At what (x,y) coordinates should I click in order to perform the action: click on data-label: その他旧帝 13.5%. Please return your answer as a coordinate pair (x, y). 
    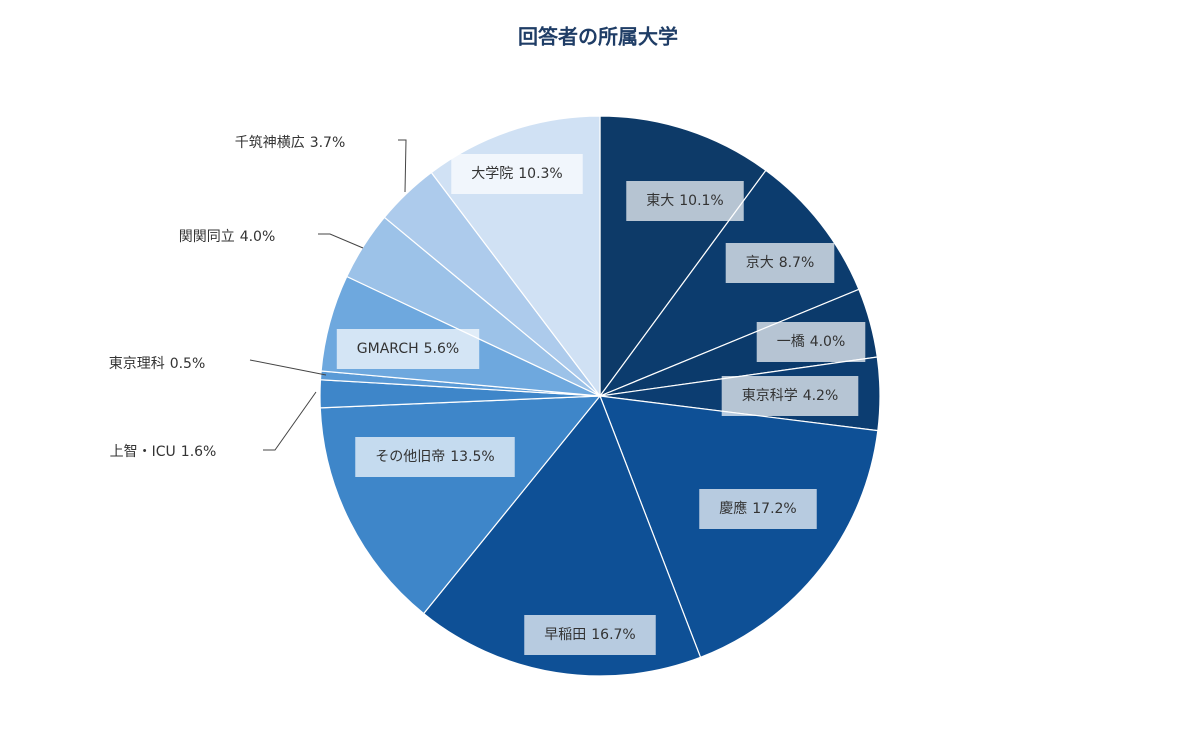
    Looking at the image, I should click on (434, 457).